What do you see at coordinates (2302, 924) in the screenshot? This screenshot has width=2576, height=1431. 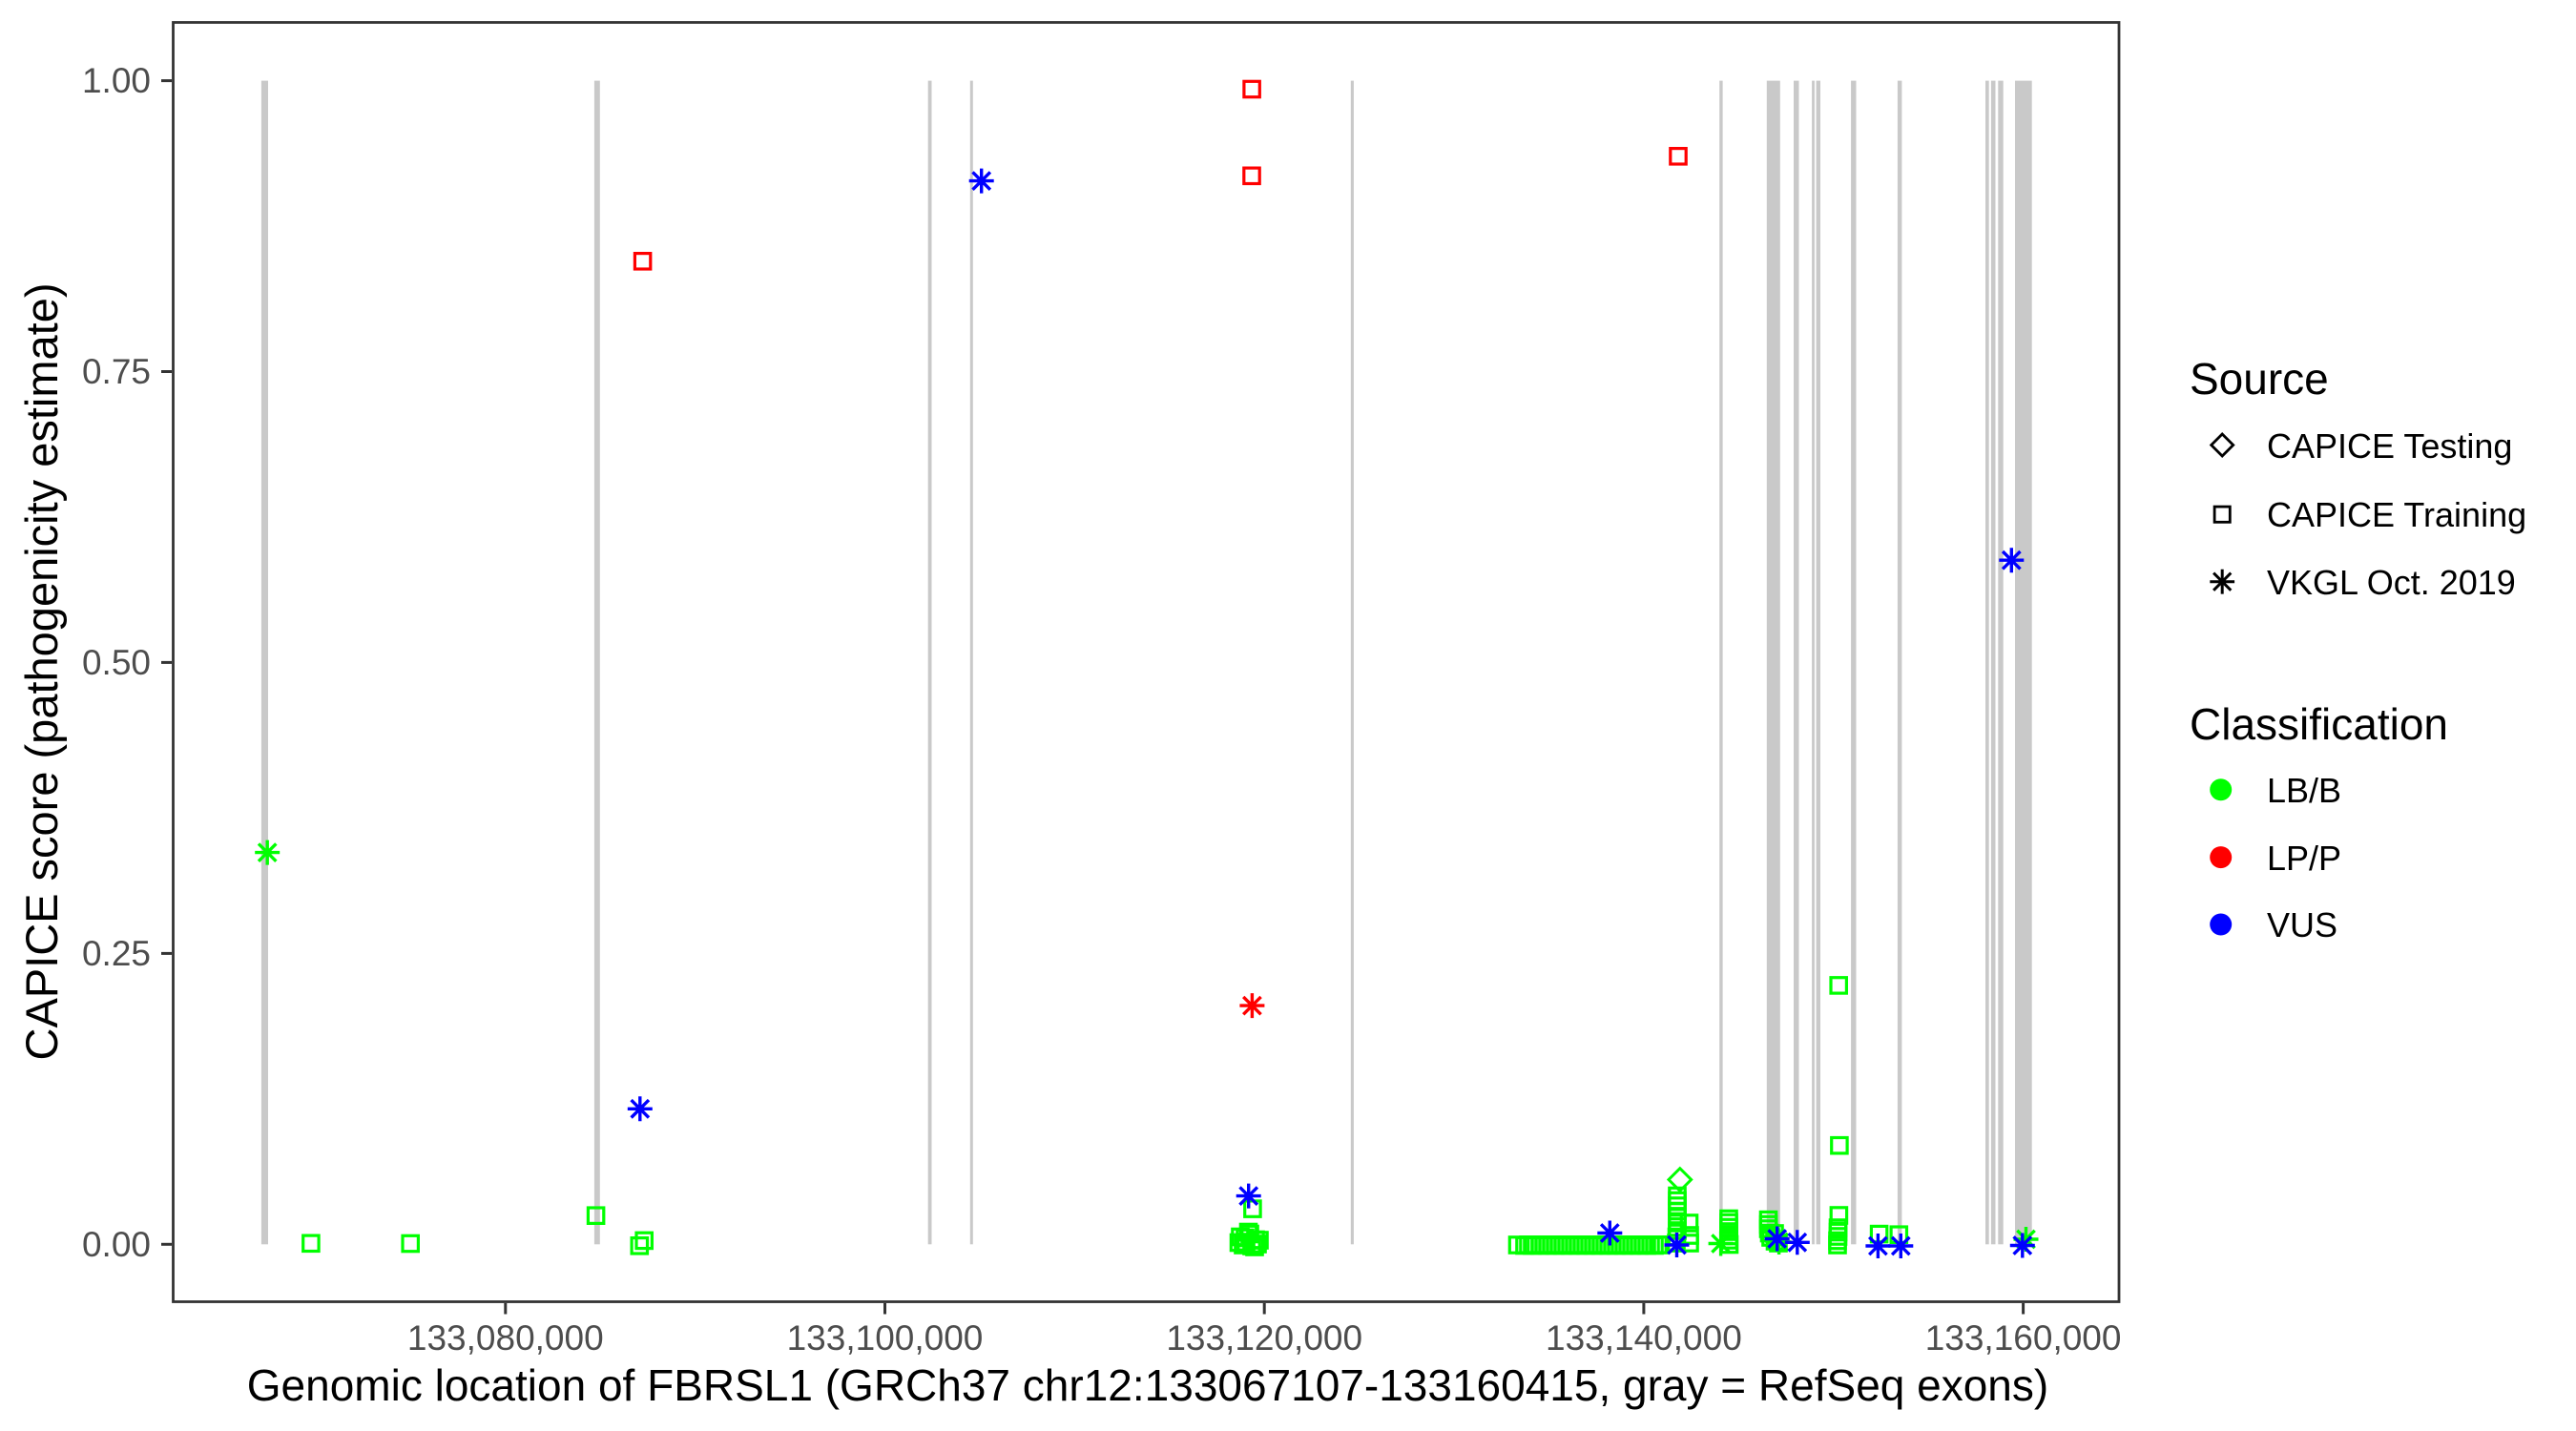 I see `svg-text: VUS` at bounding box center [2302, 924].